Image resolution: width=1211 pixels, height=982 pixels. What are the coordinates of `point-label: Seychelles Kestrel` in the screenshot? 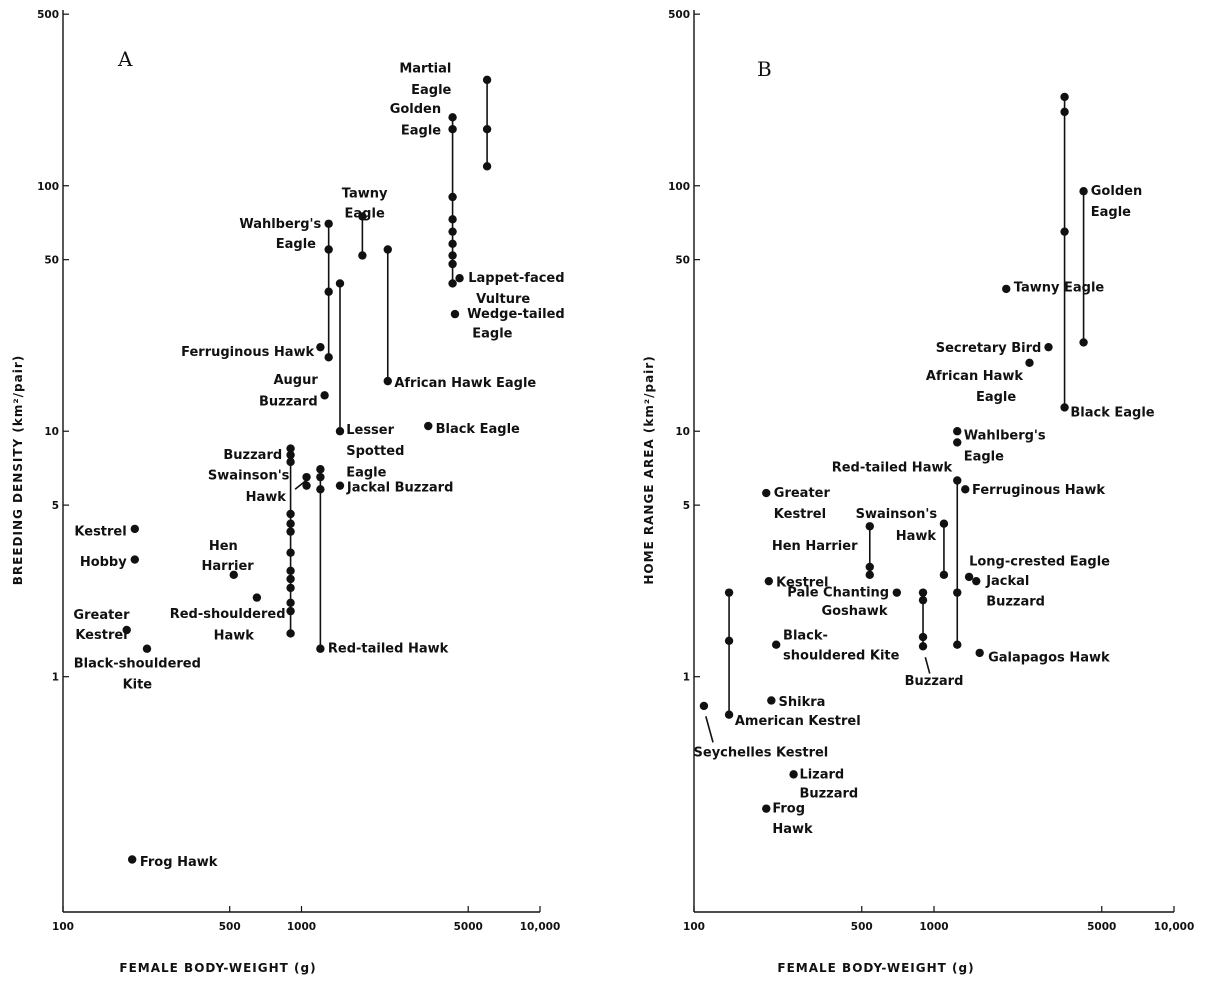 It's located at (761, 753).